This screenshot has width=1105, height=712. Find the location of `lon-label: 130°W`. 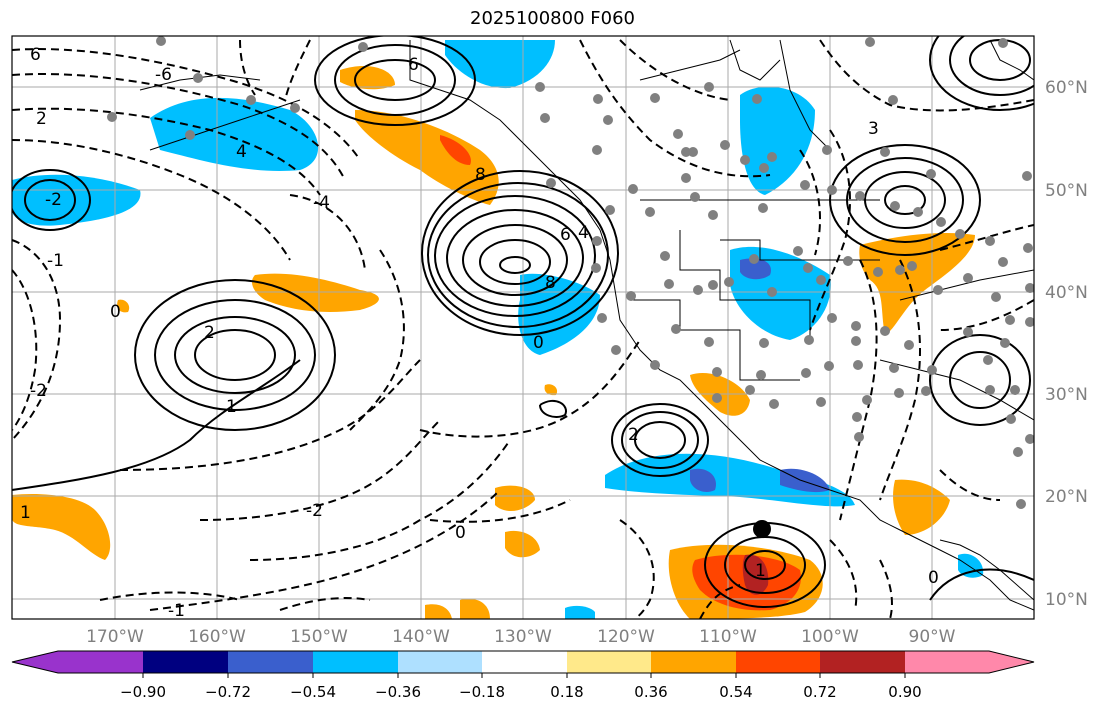

lon-label: 130°W is located at coordinates (523, 637).